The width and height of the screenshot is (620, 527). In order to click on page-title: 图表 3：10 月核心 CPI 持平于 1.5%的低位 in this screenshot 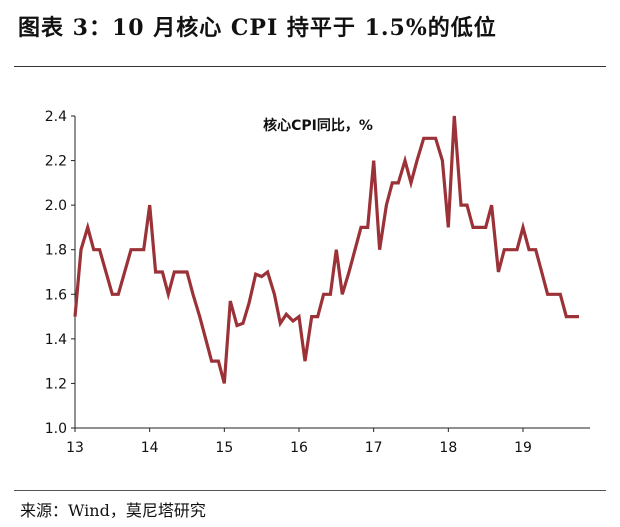, I will do `click(257, 28)`.